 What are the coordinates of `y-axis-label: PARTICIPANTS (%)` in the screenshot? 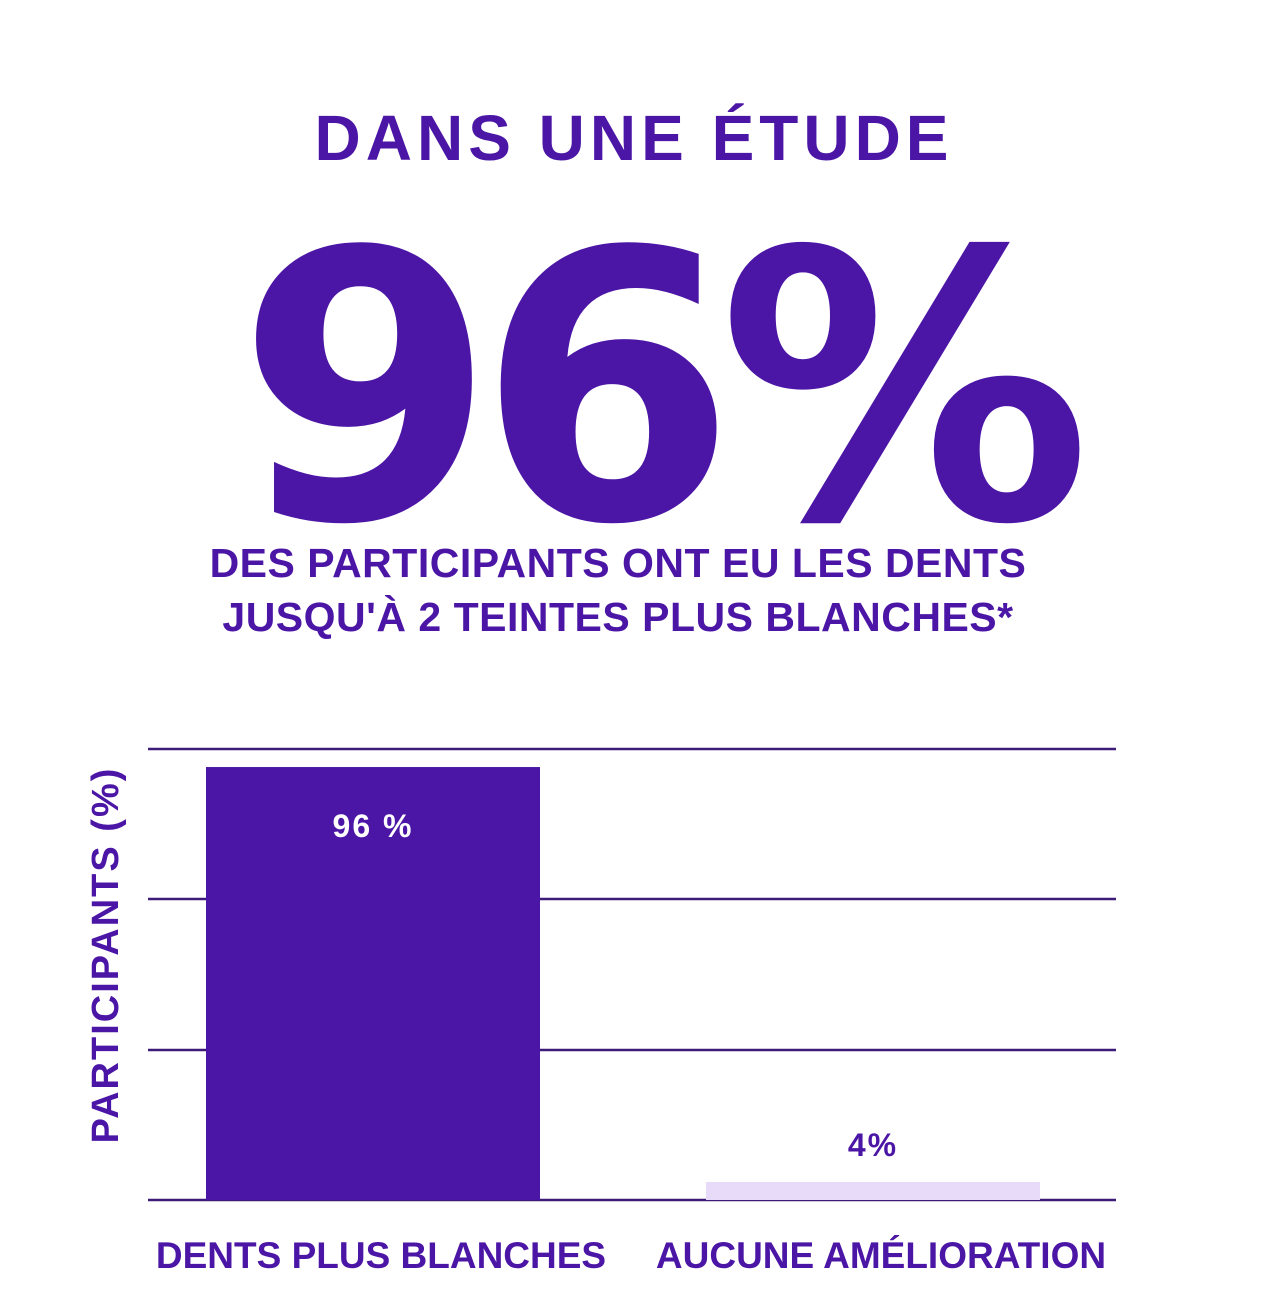 It's located at (106, 955).